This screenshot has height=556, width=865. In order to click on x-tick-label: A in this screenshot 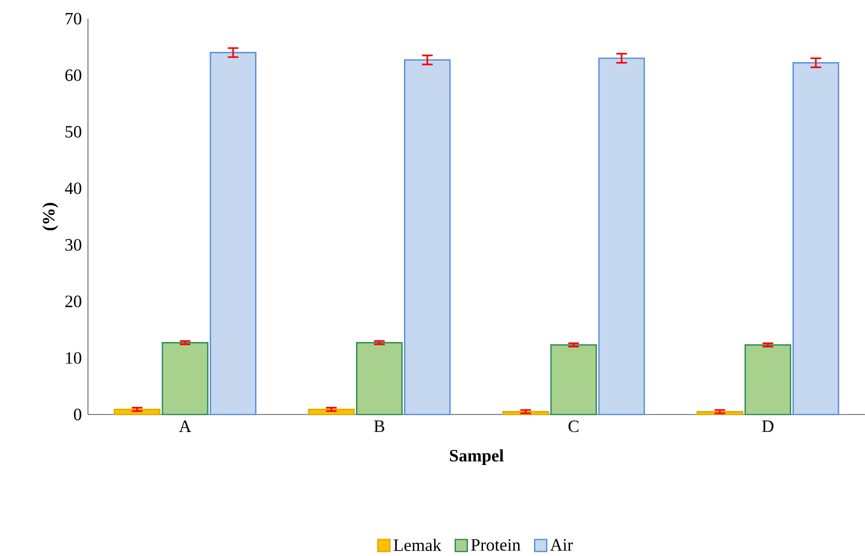, I will do `click(185, 426)`.